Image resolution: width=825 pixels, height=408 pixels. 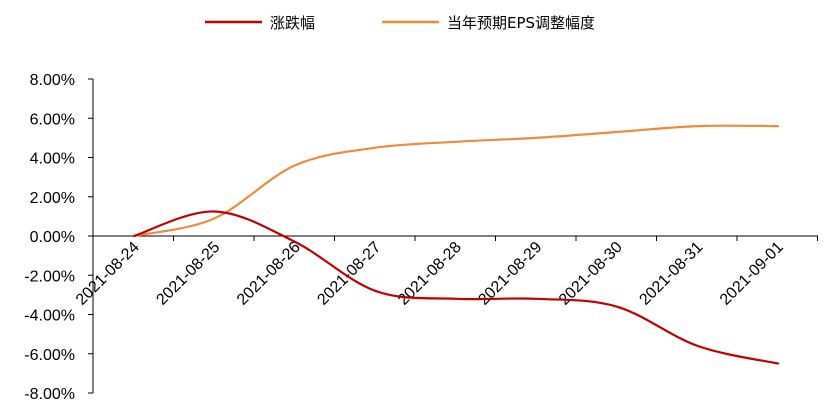 I want to click on legend: 涨跌幅 当年预期EPS调整幅度, so click(x=400, y=23).